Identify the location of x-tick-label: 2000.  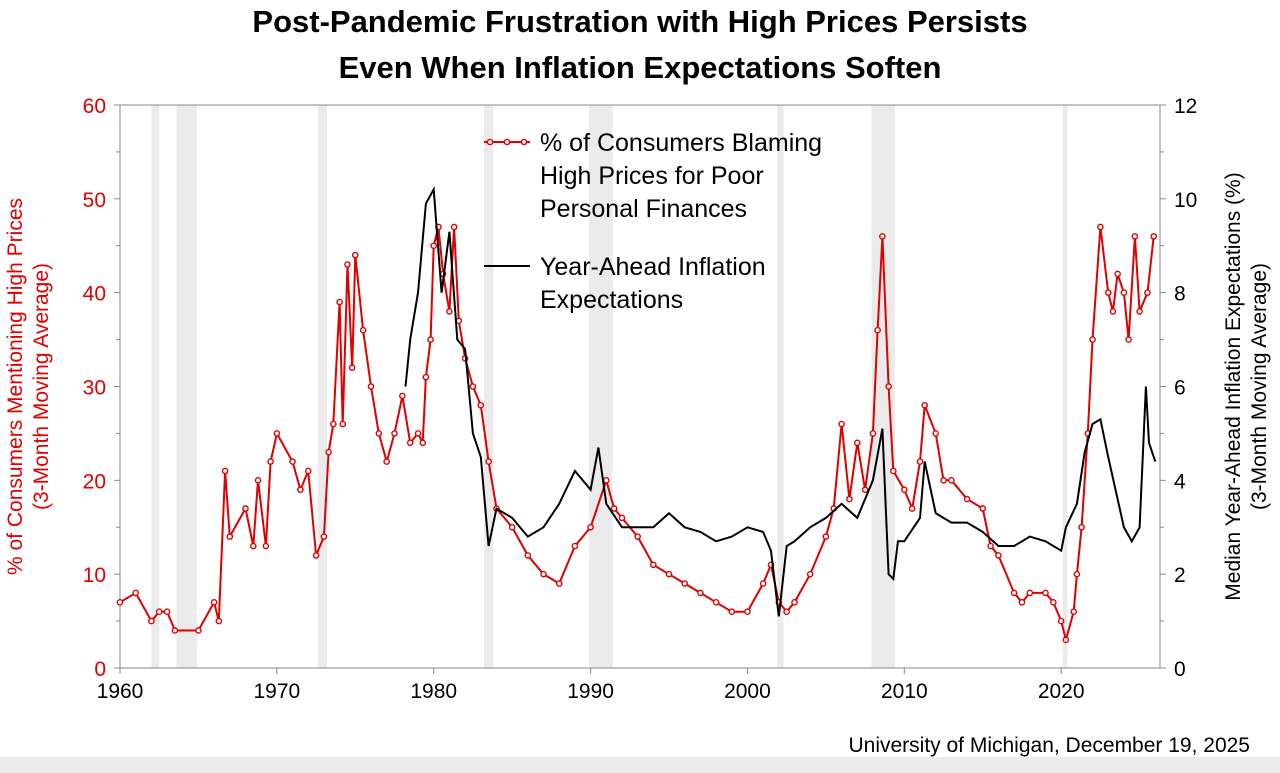
(747, 691).